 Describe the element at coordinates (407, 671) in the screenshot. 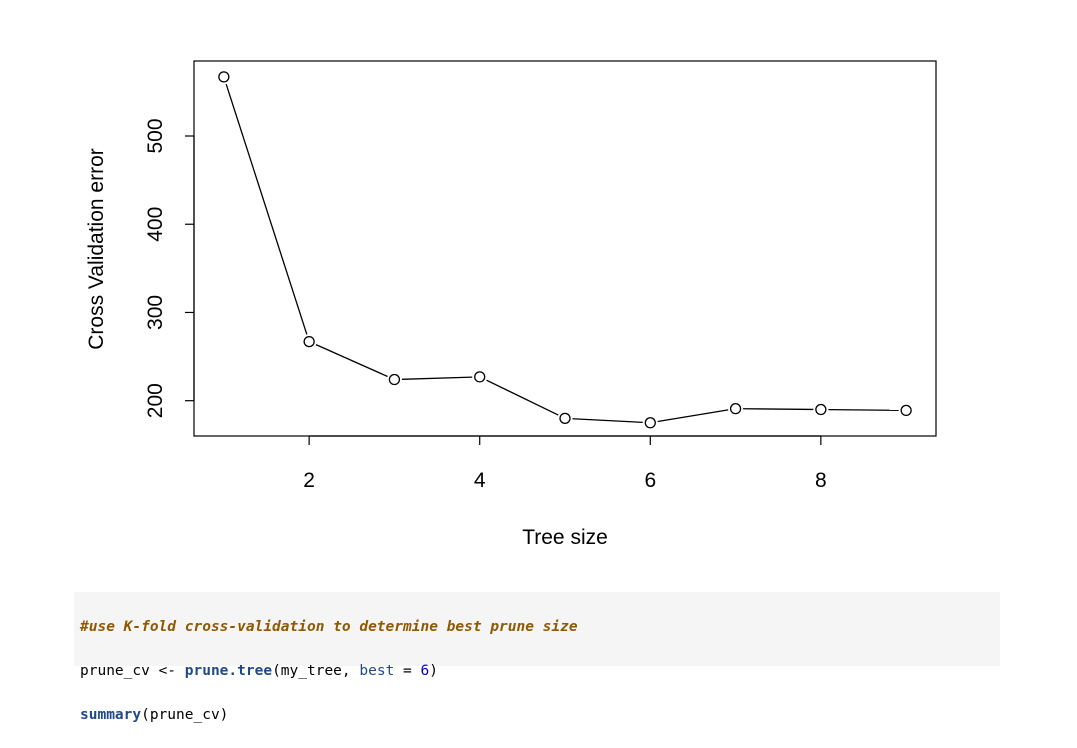

I see `code-equals: =` at that location.